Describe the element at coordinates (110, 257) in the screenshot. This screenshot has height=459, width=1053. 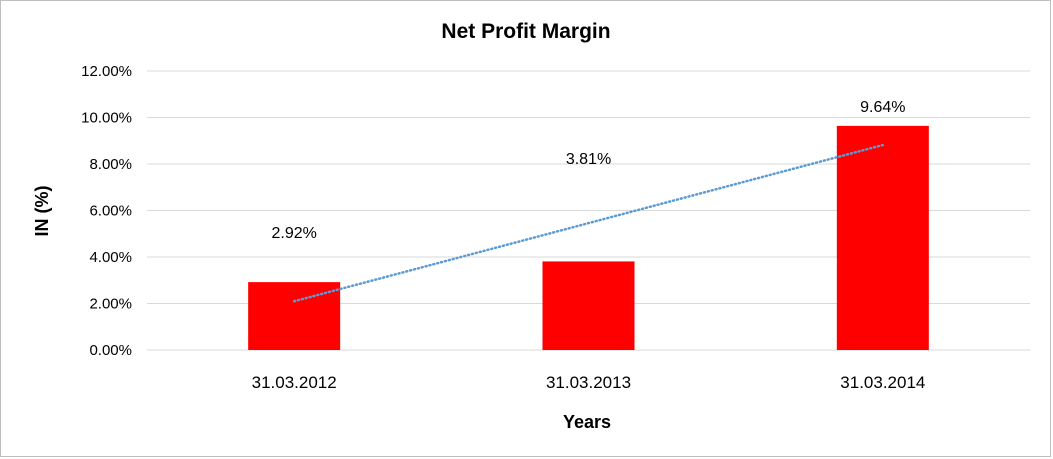
I see `y-tick-label: 4.00%` at that location.